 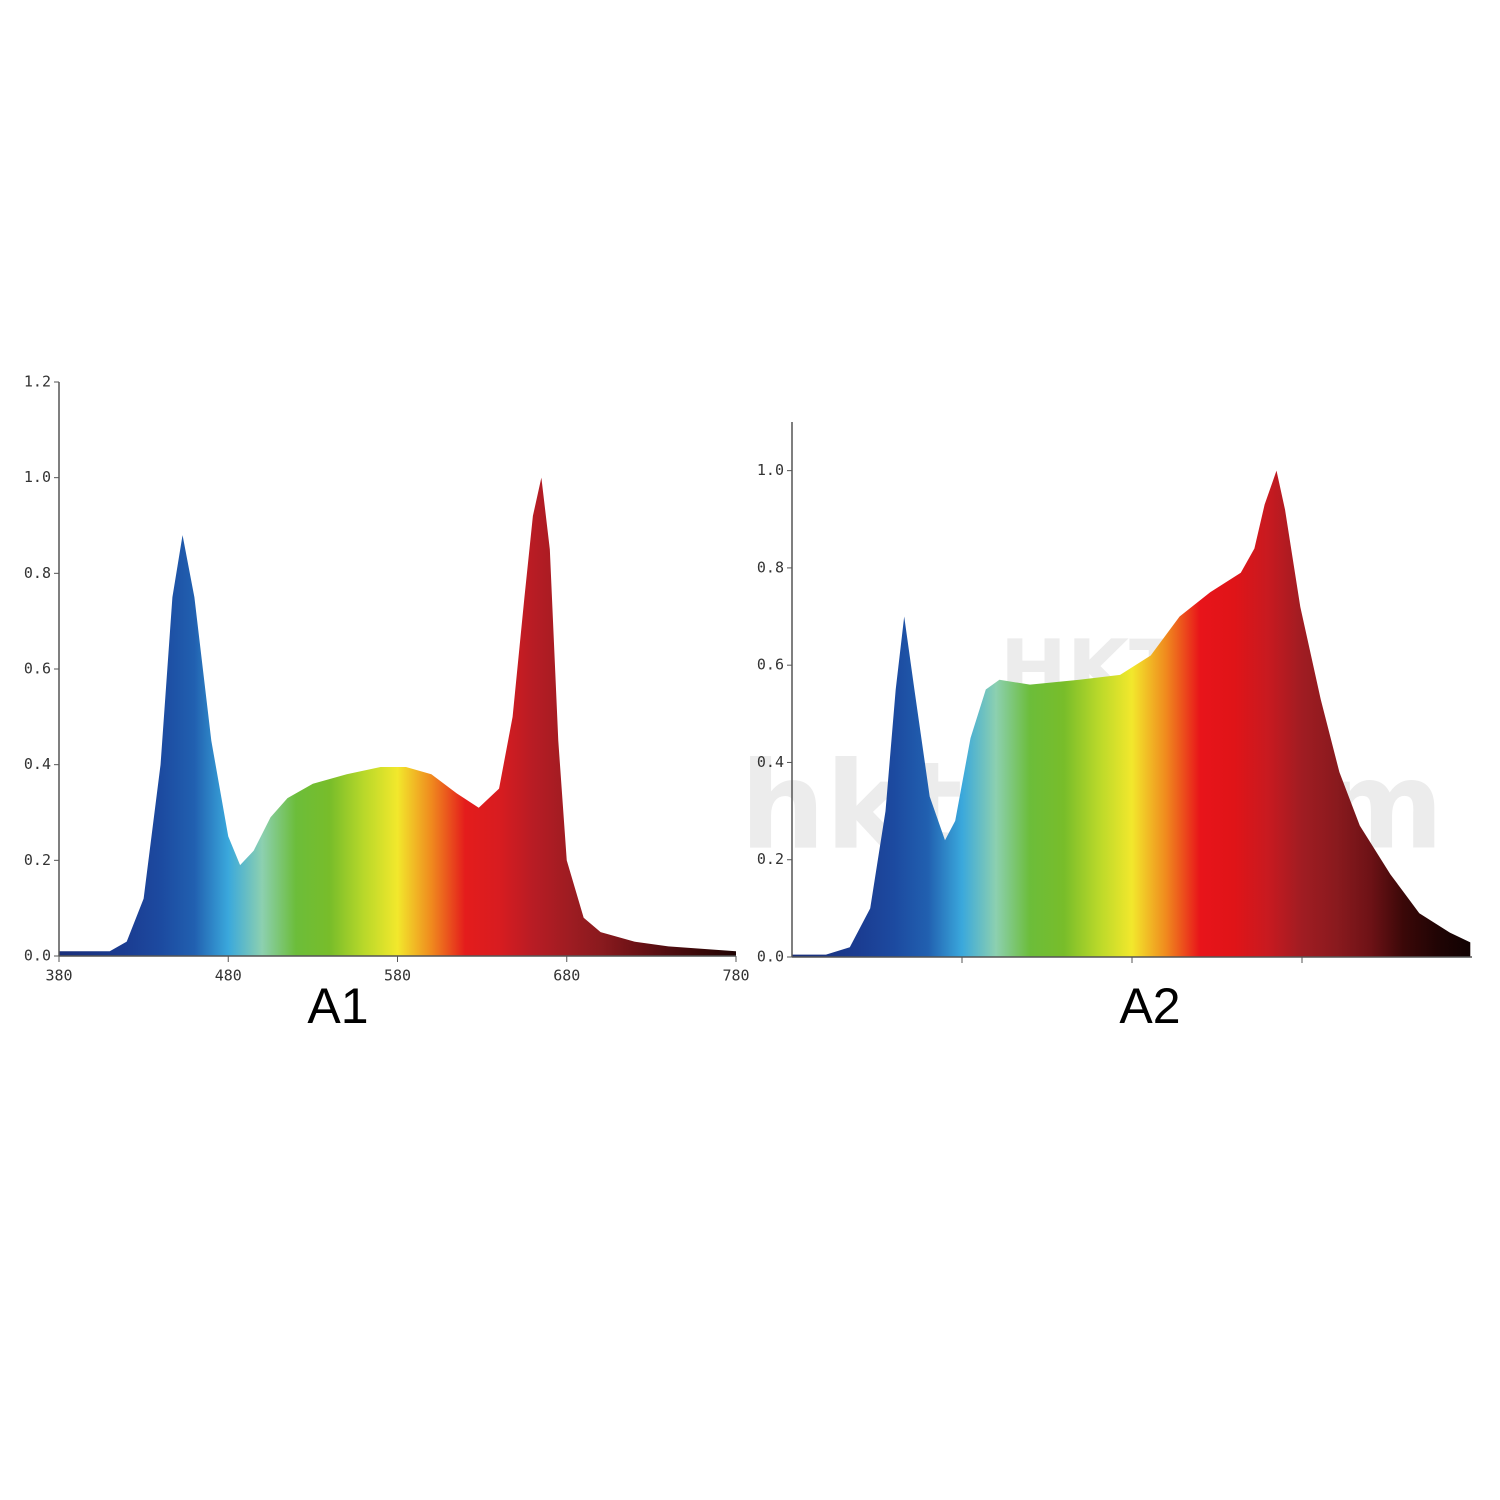 I want to click on chart-title: A1, so click(x=337, y=1006).